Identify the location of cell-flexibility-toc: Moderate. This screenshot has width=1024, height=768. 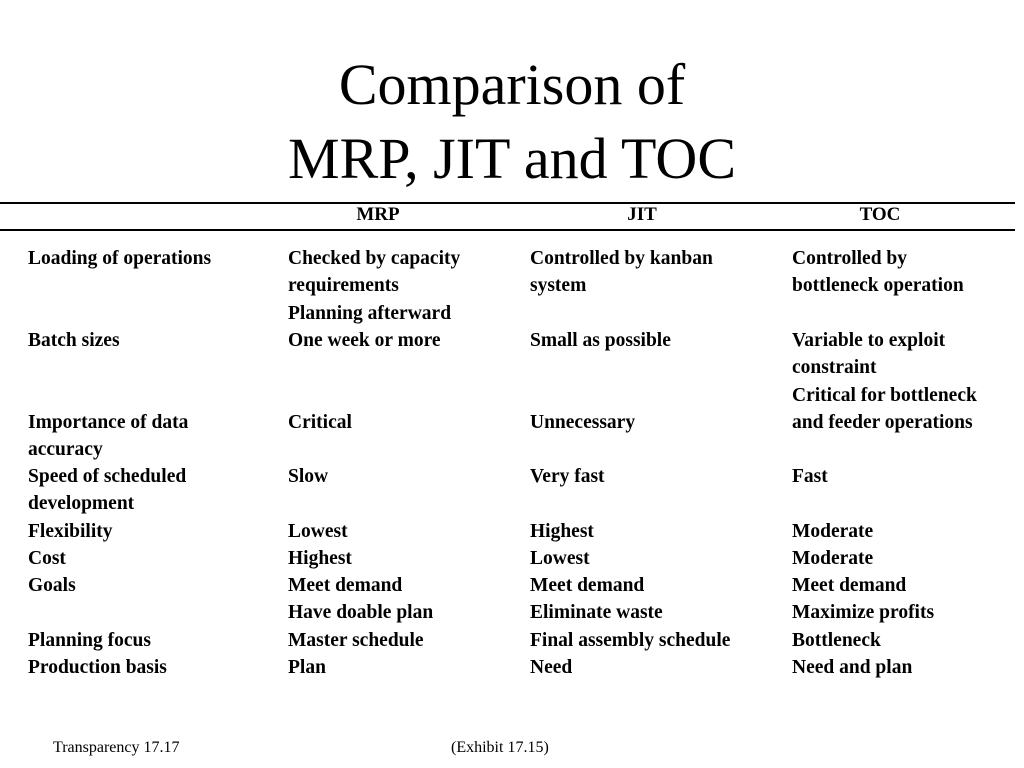
(833, 531).